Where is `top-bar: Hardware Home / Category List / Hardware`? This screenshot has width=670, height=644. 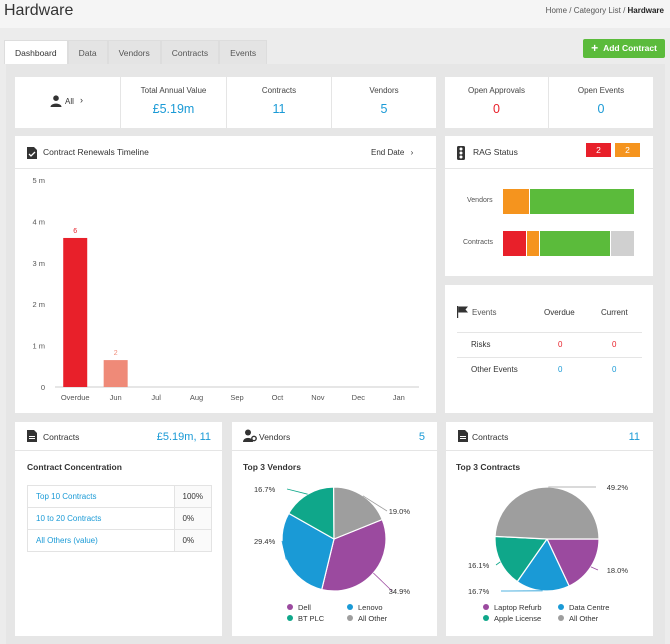 top-bar: Hardware Home / Category List / Hardware is located at coordinates (335, 14).